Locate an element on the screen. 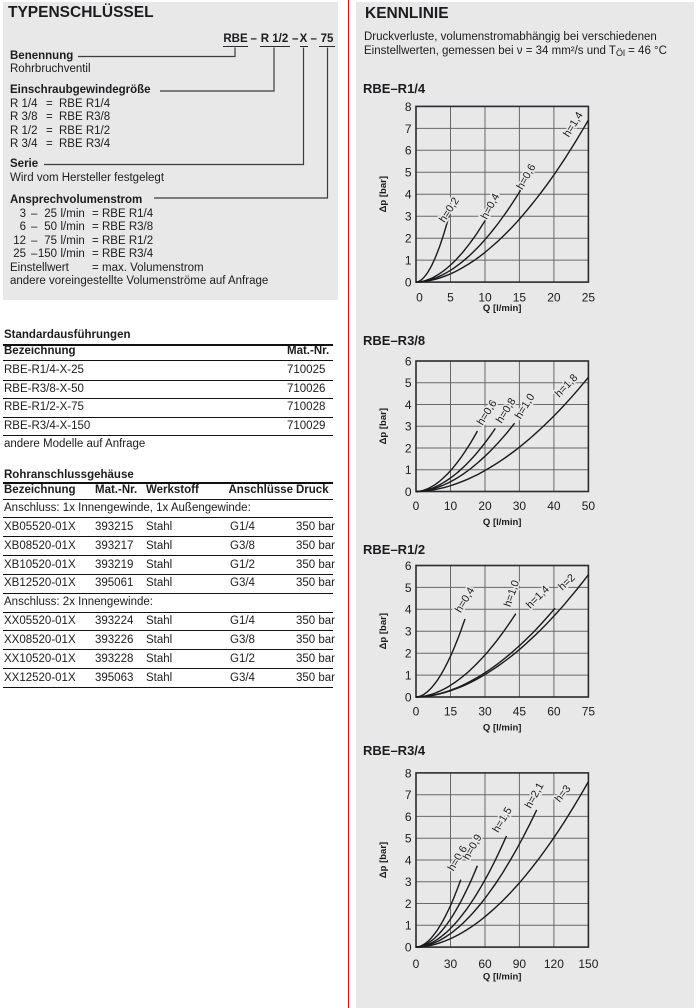 Image resolution: width=700 pixels, height=1008 pixels. svg-text: h=3 is located at coordinates (563, 794).